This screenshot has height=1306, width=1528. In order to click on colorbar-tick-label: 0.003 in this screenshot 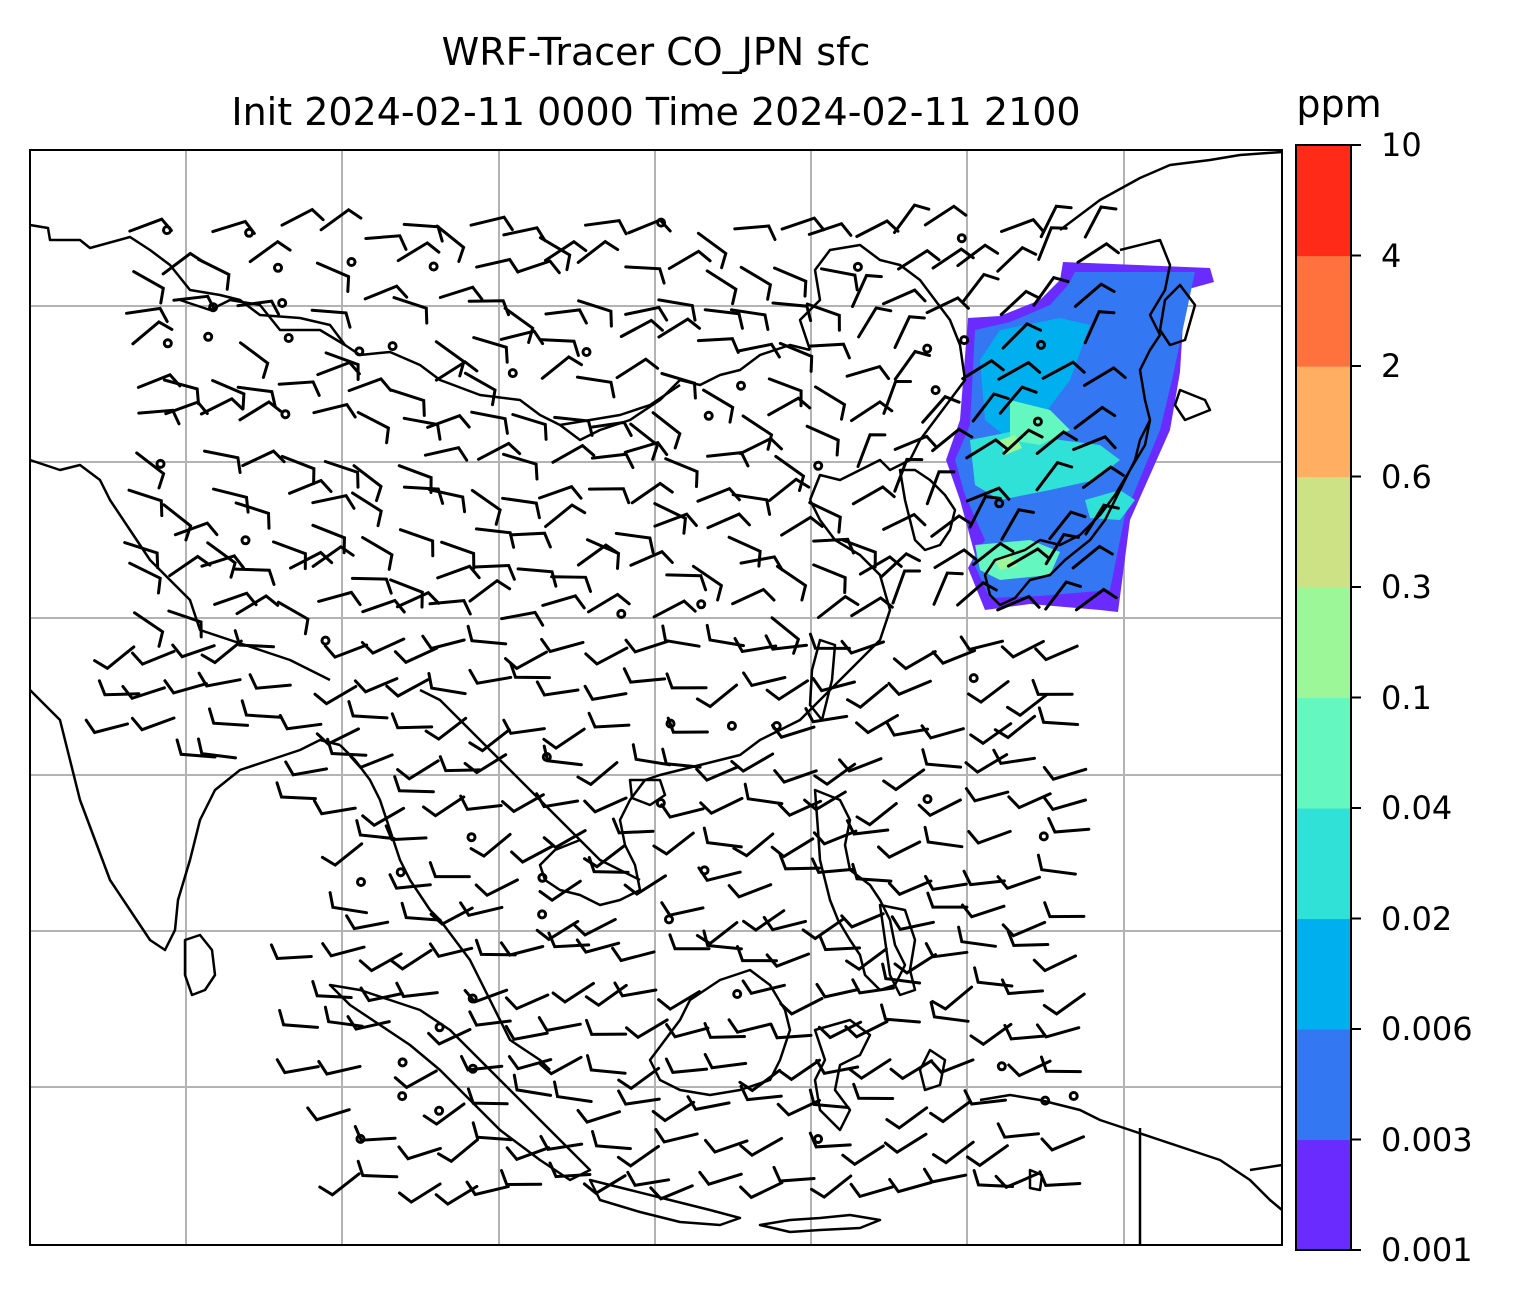, I will do `click(1427, 1139)`.